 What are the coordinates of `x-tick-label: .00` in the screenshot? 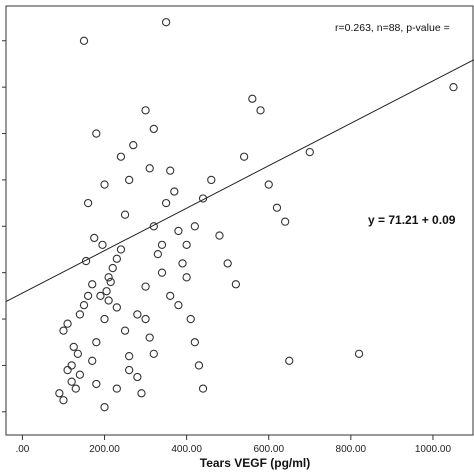 It's located at (22, 449).